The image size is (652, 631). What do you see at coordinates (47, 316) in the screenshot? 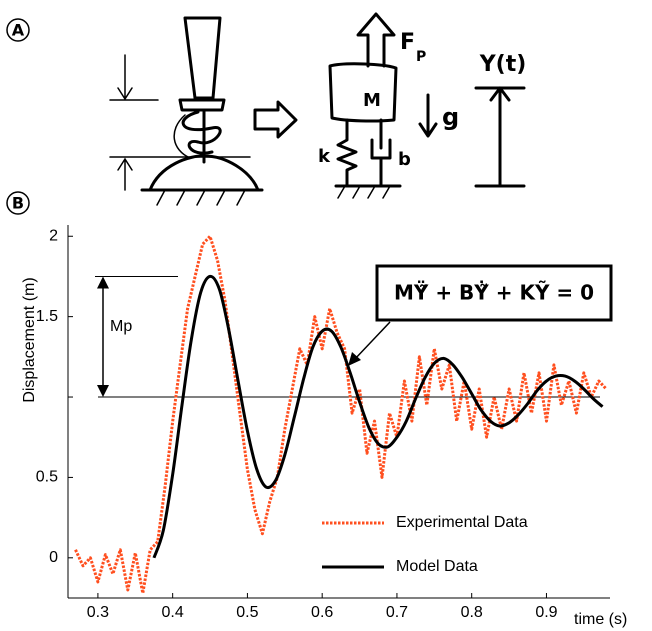
I see `y-tick-label: 1.5` at bounding box center [47, 316].